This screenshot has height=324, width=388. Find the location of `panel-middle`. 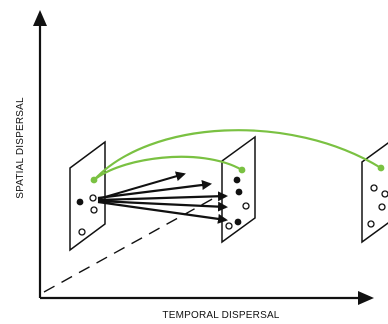

panel-middle is located at coordinates (238, 189).